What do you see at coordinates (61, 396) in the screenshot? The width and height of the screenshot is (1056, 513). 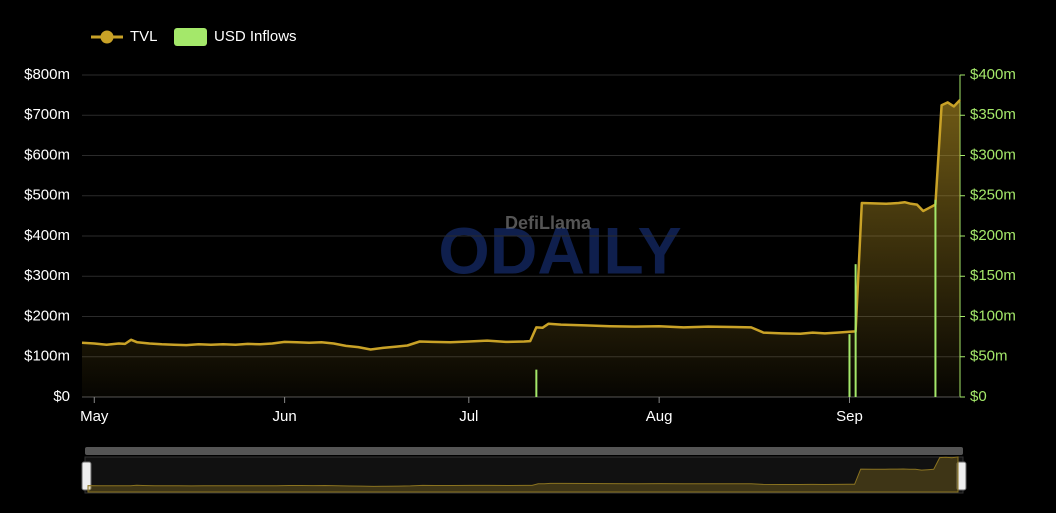 I see `y-tick-label: $0` at bounding box center [61, 396].